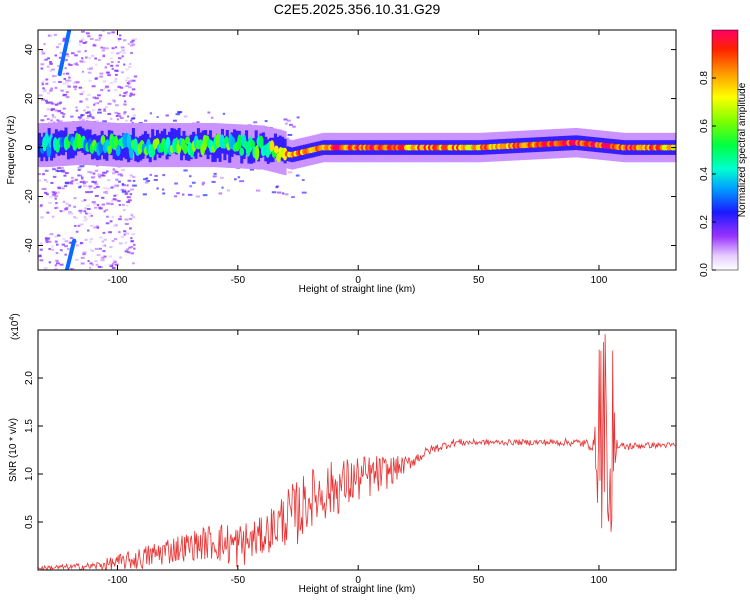 The height and width of the screenshot is (600, 750). Describe the element at coordinates (599, 580) in the screenshot. I see `snr-x-tick-label: 100` at that location.